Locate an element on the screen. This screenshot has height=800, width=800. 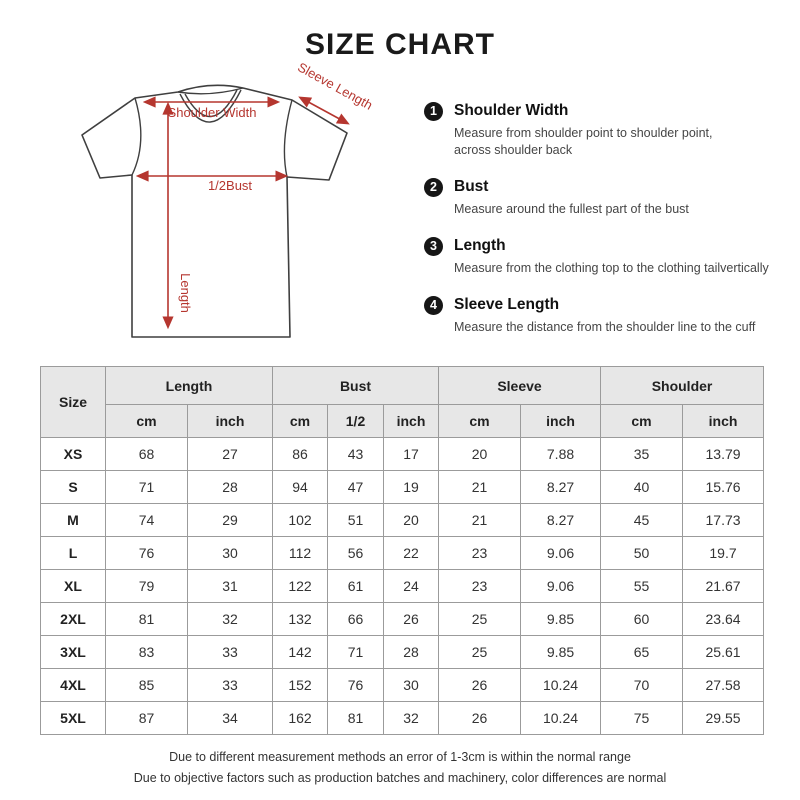
value-cell: 24 is located at coordinates (411, 586).